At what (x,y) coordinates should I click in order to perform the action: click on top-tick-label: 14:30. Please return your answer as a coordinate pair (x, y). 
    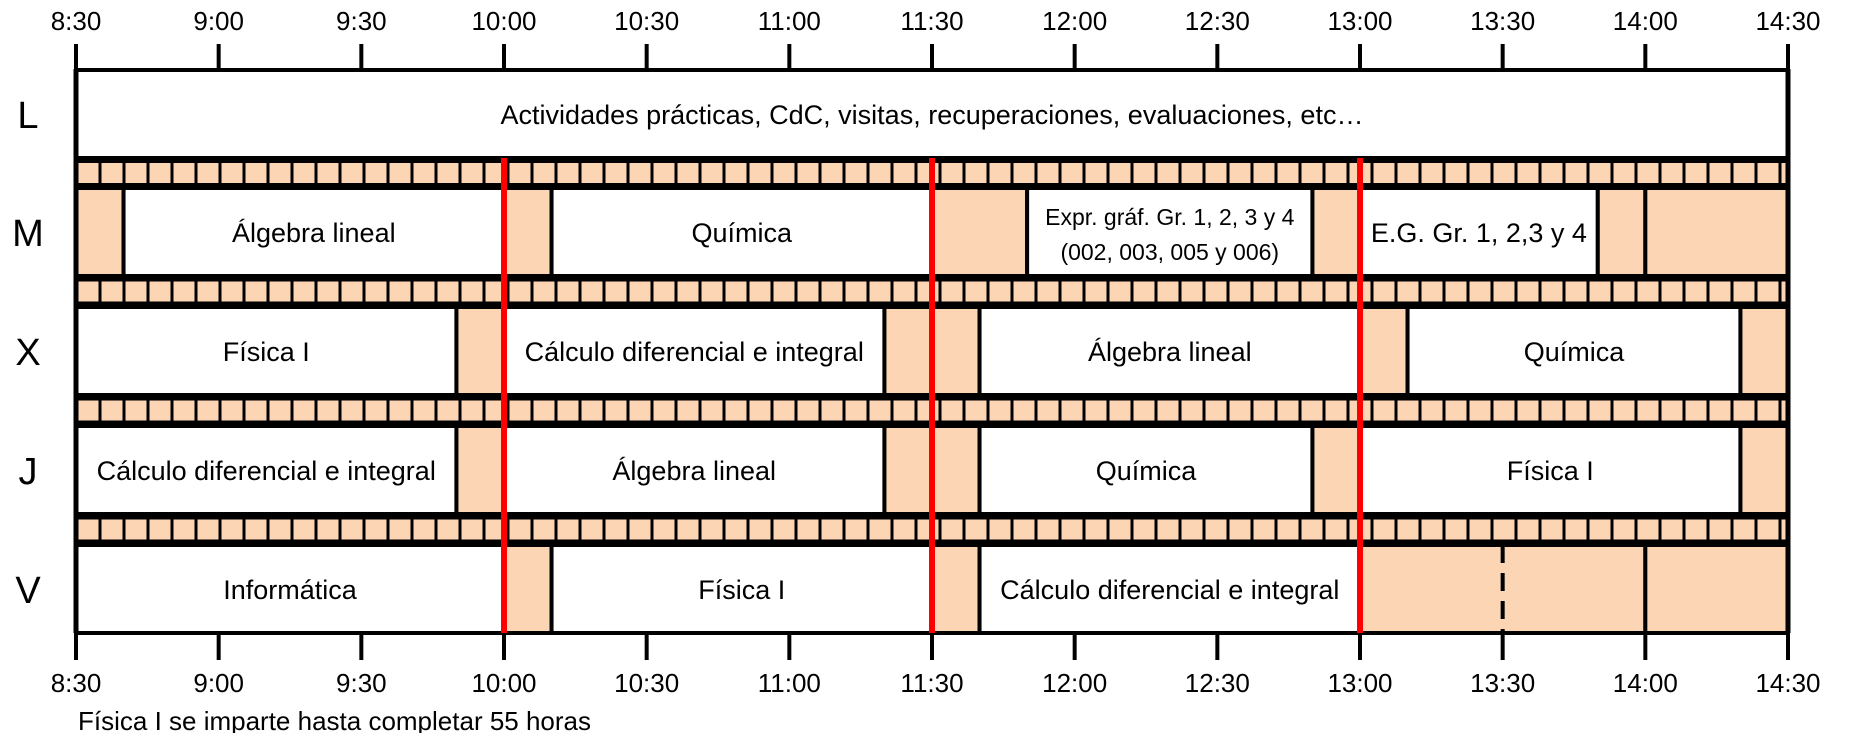
    Looking at the image, I should click on (1787, 21).